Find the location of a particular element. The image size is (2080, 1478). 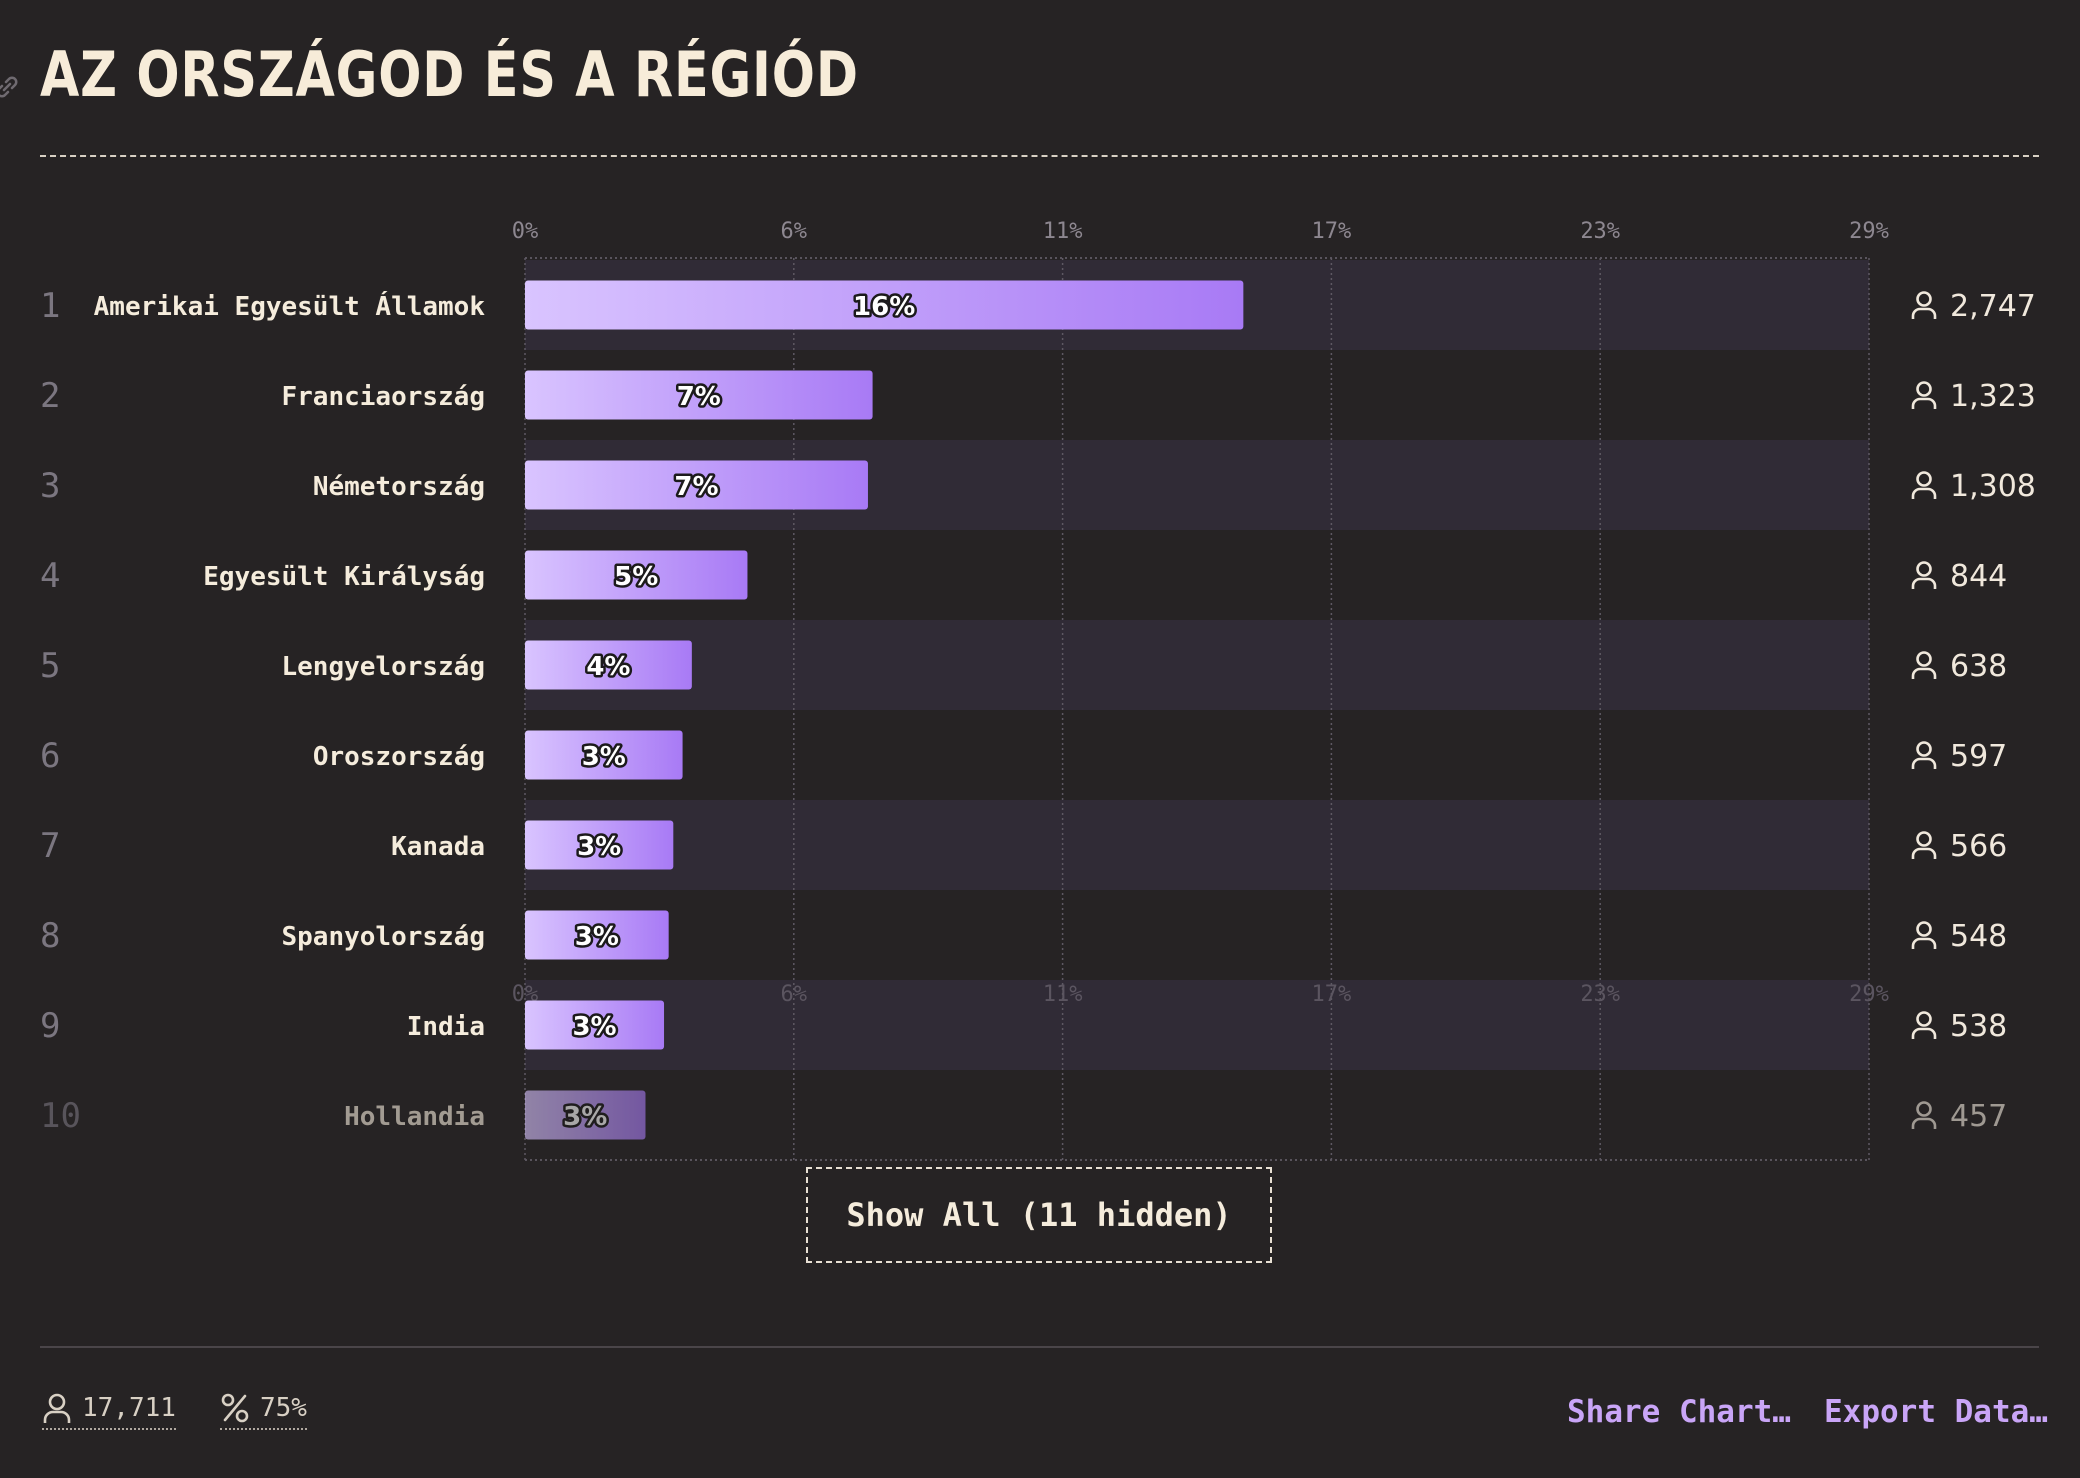

country-label: India is located at coordinates (446, 1027).